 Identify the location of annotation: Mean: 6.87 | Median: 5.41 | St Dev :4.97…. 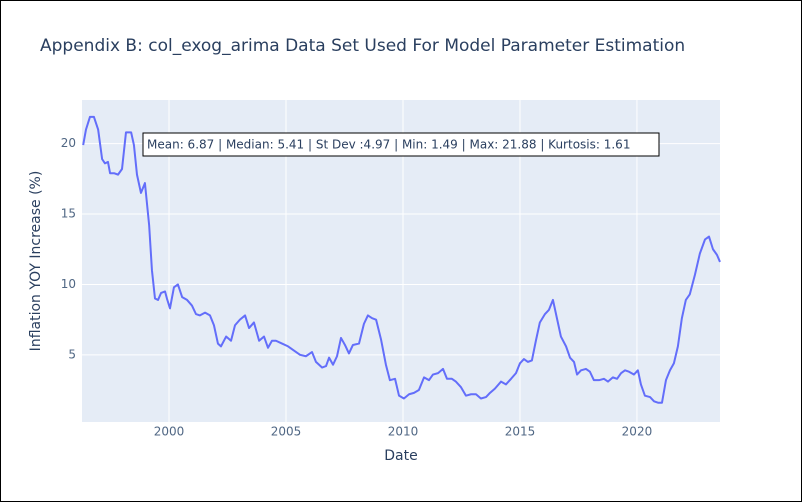
(388, 145).